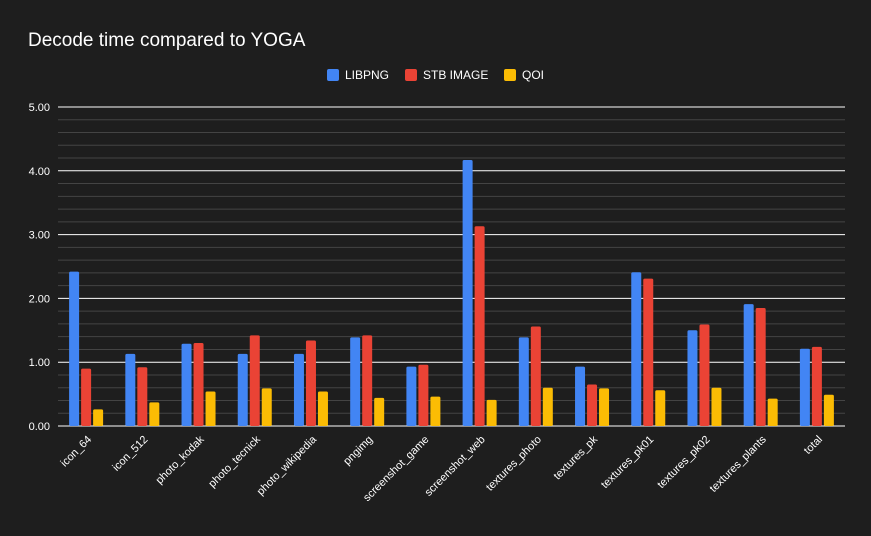 This screenshot has height=536, width=871. I want to click on bar-stb-image-photo_wikipedia, so click(310, 383).